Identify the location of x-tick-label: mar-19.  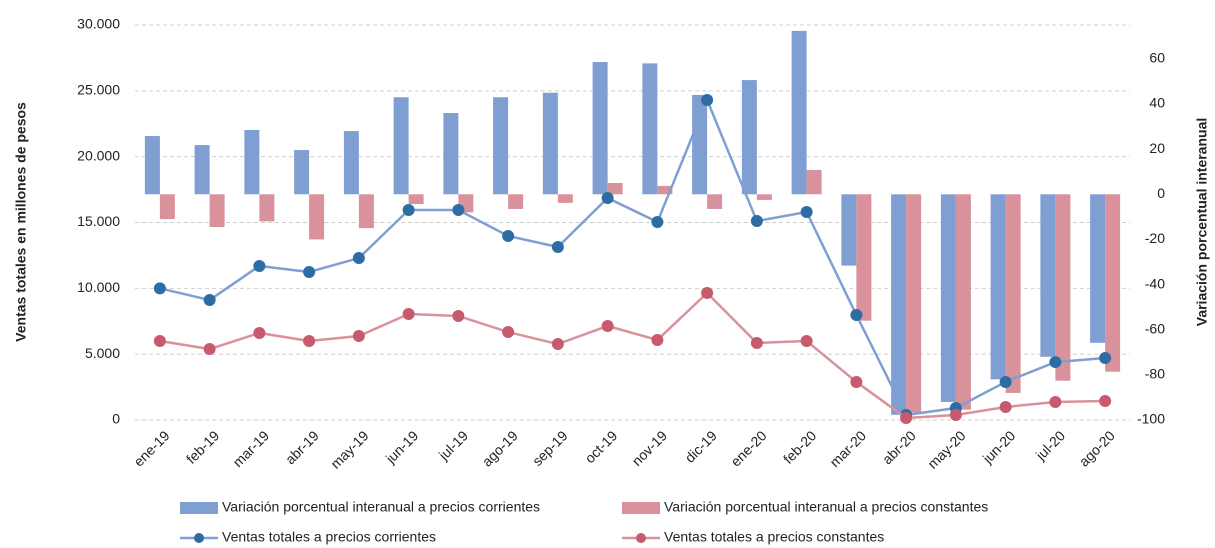
(250, 448).